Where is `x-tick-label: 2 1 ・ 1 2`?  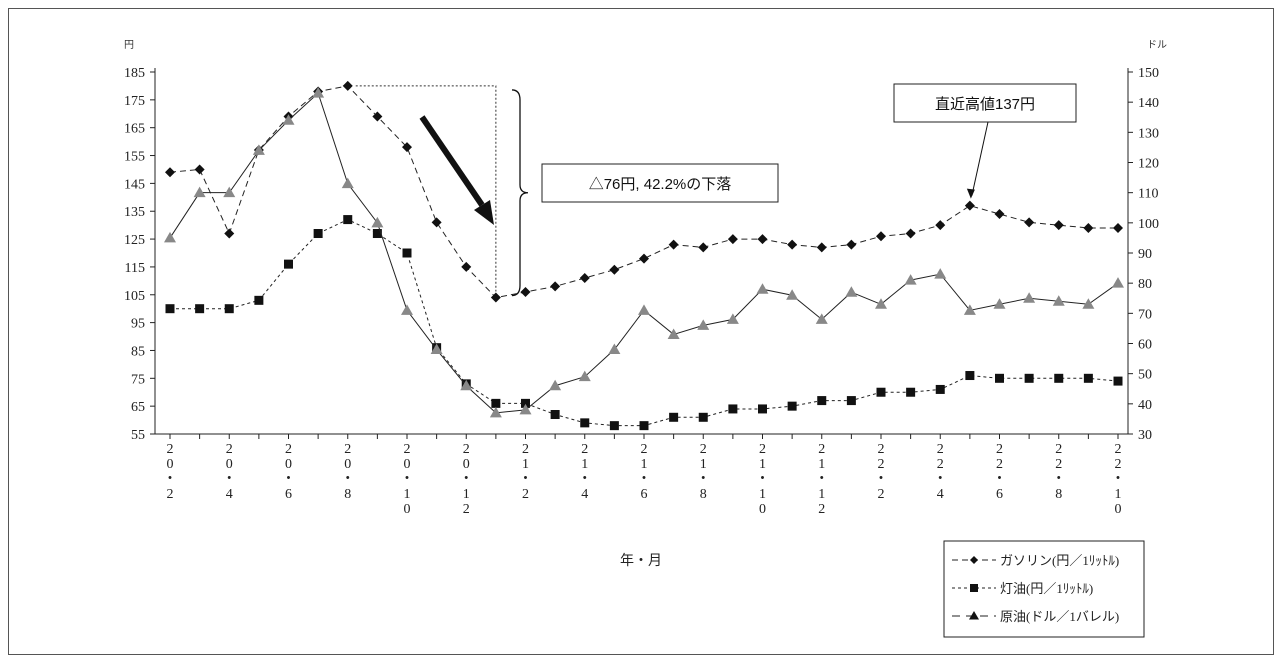
x-tick-label: 2 1 ・ 1 2 is located at coordinates (822, 479).